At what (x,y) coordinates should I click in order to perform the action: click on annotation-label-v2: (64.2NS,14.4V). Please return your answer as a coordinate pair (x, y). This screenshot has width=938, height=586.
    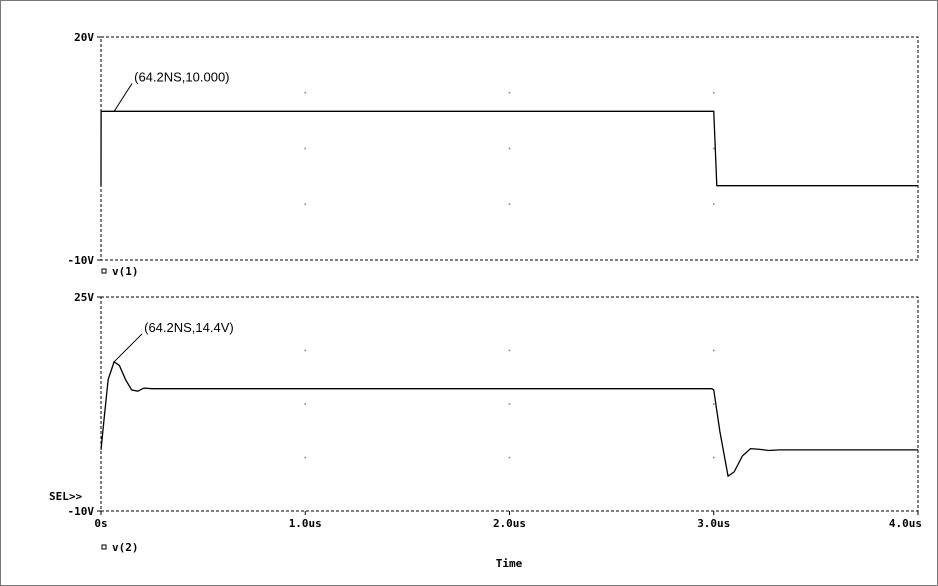
    Looking at the image, I should click on (189, 327).